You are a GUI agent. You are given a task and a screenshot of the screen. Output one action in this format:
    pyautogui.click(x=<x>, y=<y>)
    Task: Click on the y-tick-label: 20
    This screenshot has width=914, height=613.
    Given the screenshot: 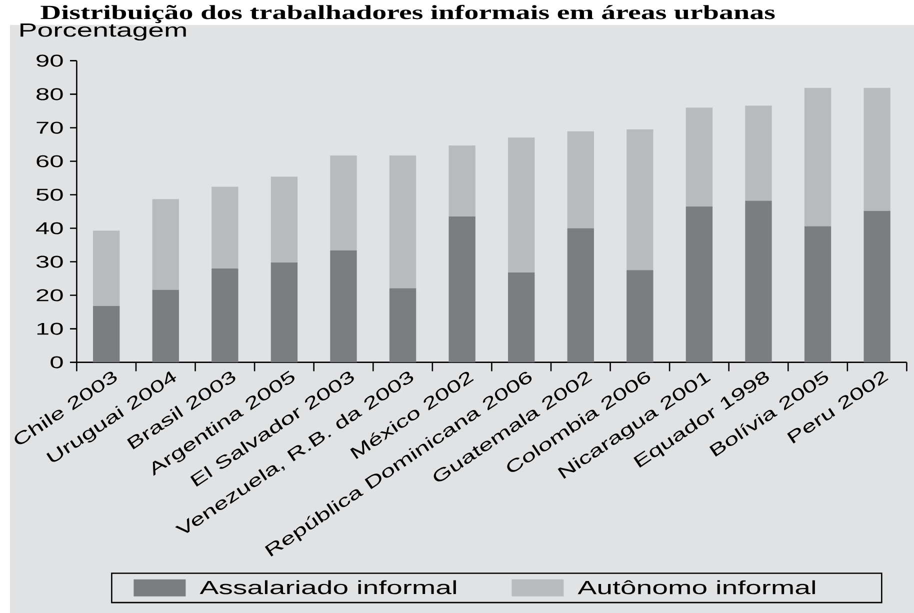 What is the action you would take?
    pyautogui.click(x=49, y=295)
    